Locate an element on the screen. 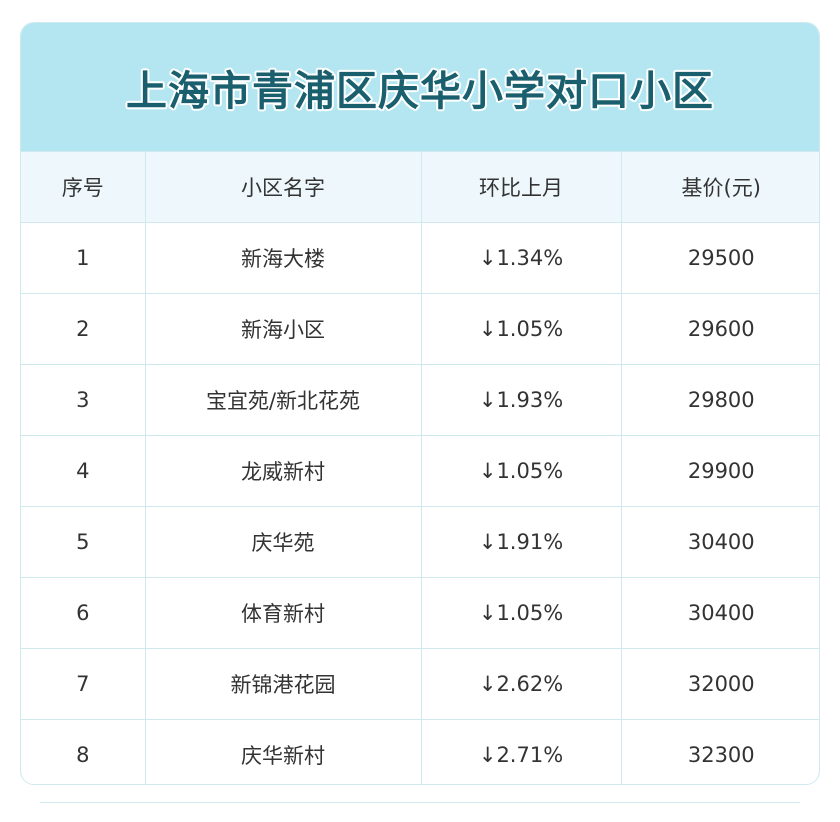 The width and height of the screenshot is (840, 822). row-index: 6 is located at coordinates (83, 613).